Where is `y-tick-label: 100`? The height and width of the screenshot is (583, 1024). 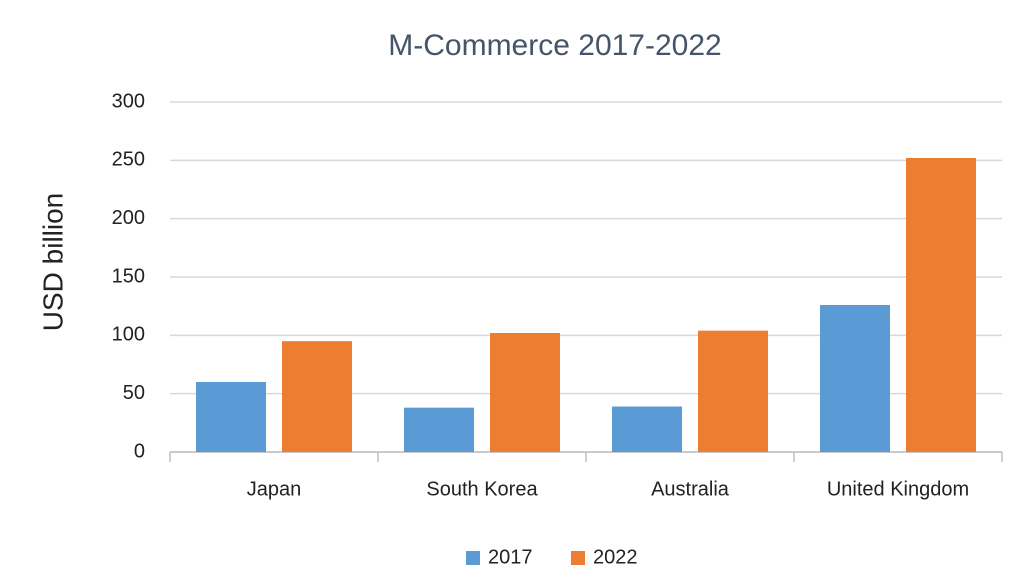 y-tick-label: 100 is located at coordinates (128, 335).